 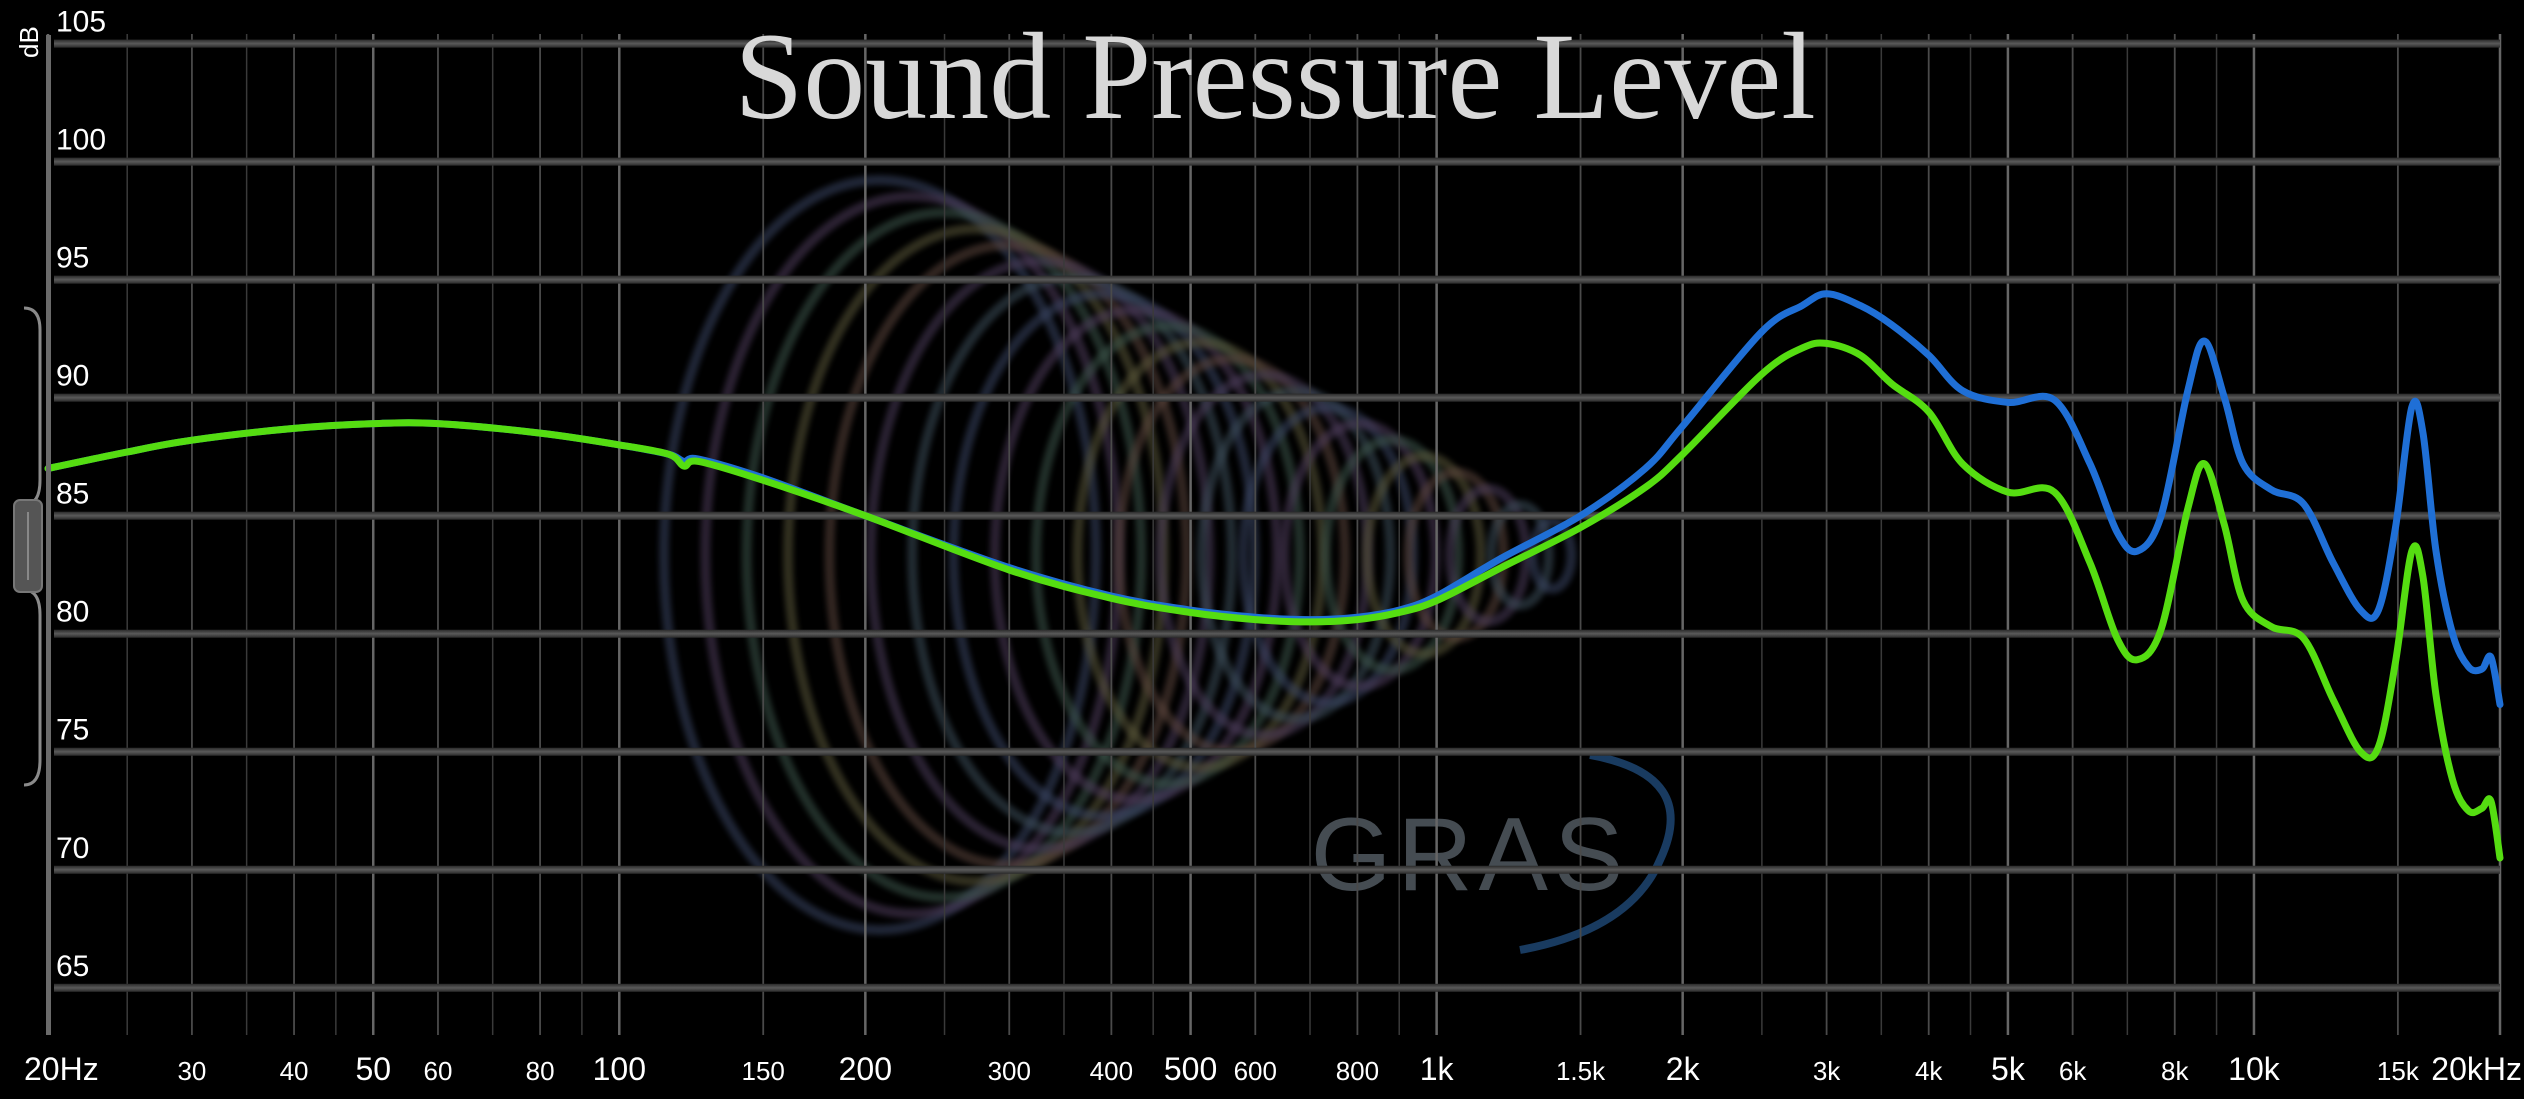 What do you see at coordinates (72, 376) in the screenshot?
I see `y-tick-90: 90` at bounding box center [72, 376].